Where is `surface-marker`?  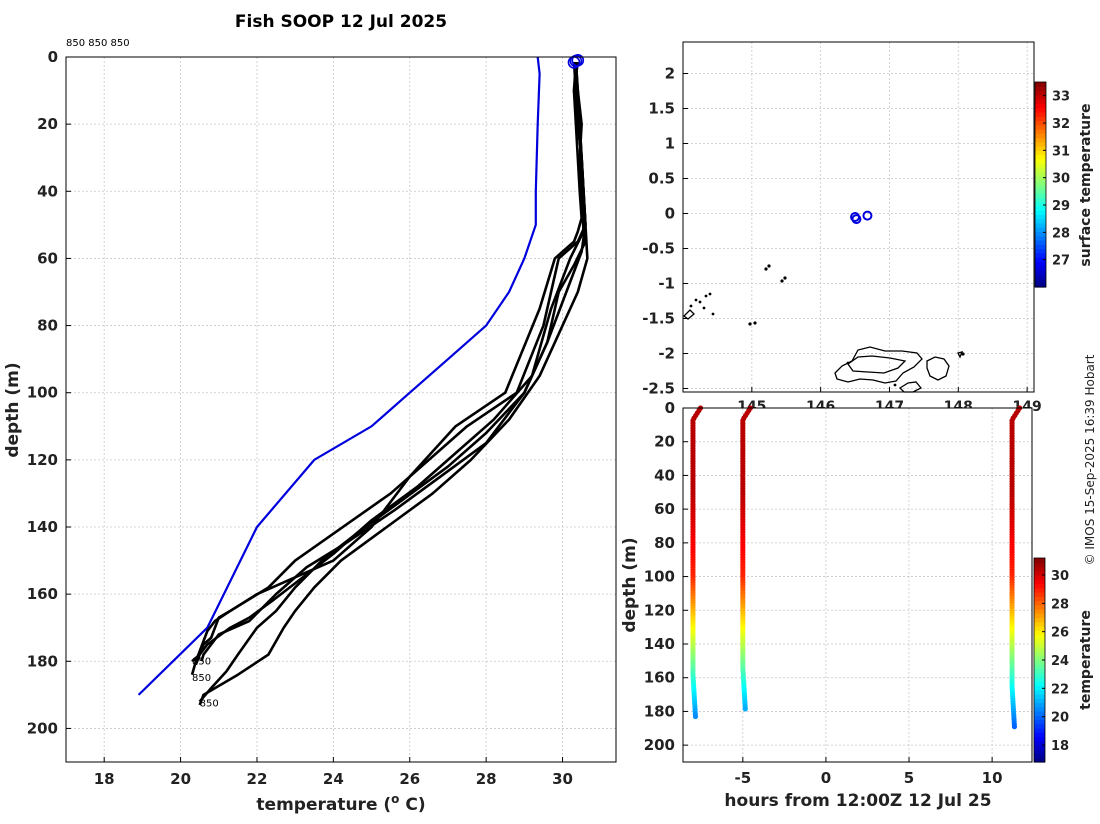 surface-marker is located at coordinates (578, 60).